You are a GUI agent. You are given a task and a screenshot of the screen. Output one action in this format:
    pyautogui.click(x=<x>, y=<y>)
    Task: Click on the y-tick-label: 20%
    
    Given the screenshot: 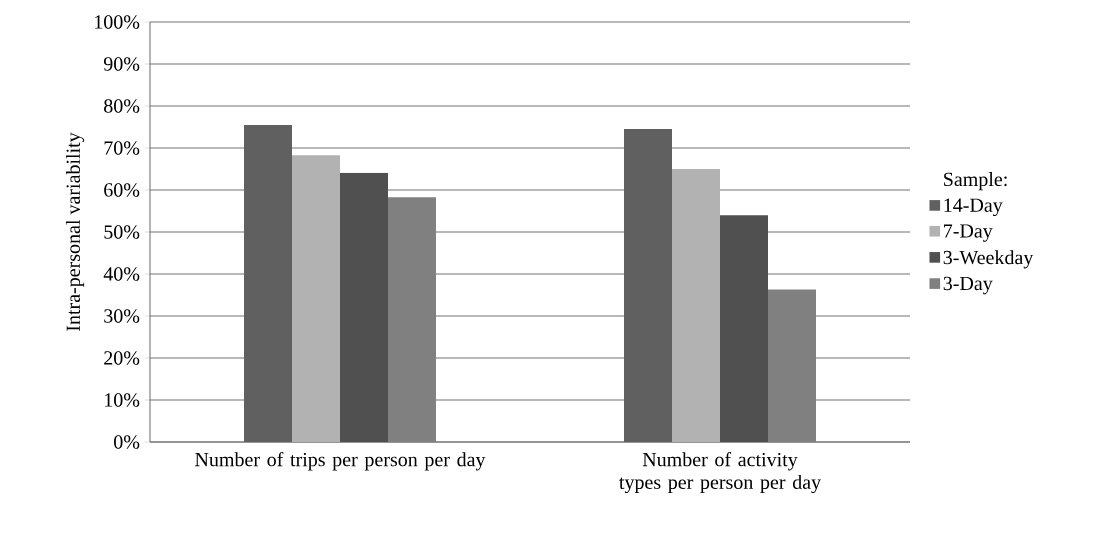 What is the action you would take?
    pyautogui.click(x=122, y=358)
    